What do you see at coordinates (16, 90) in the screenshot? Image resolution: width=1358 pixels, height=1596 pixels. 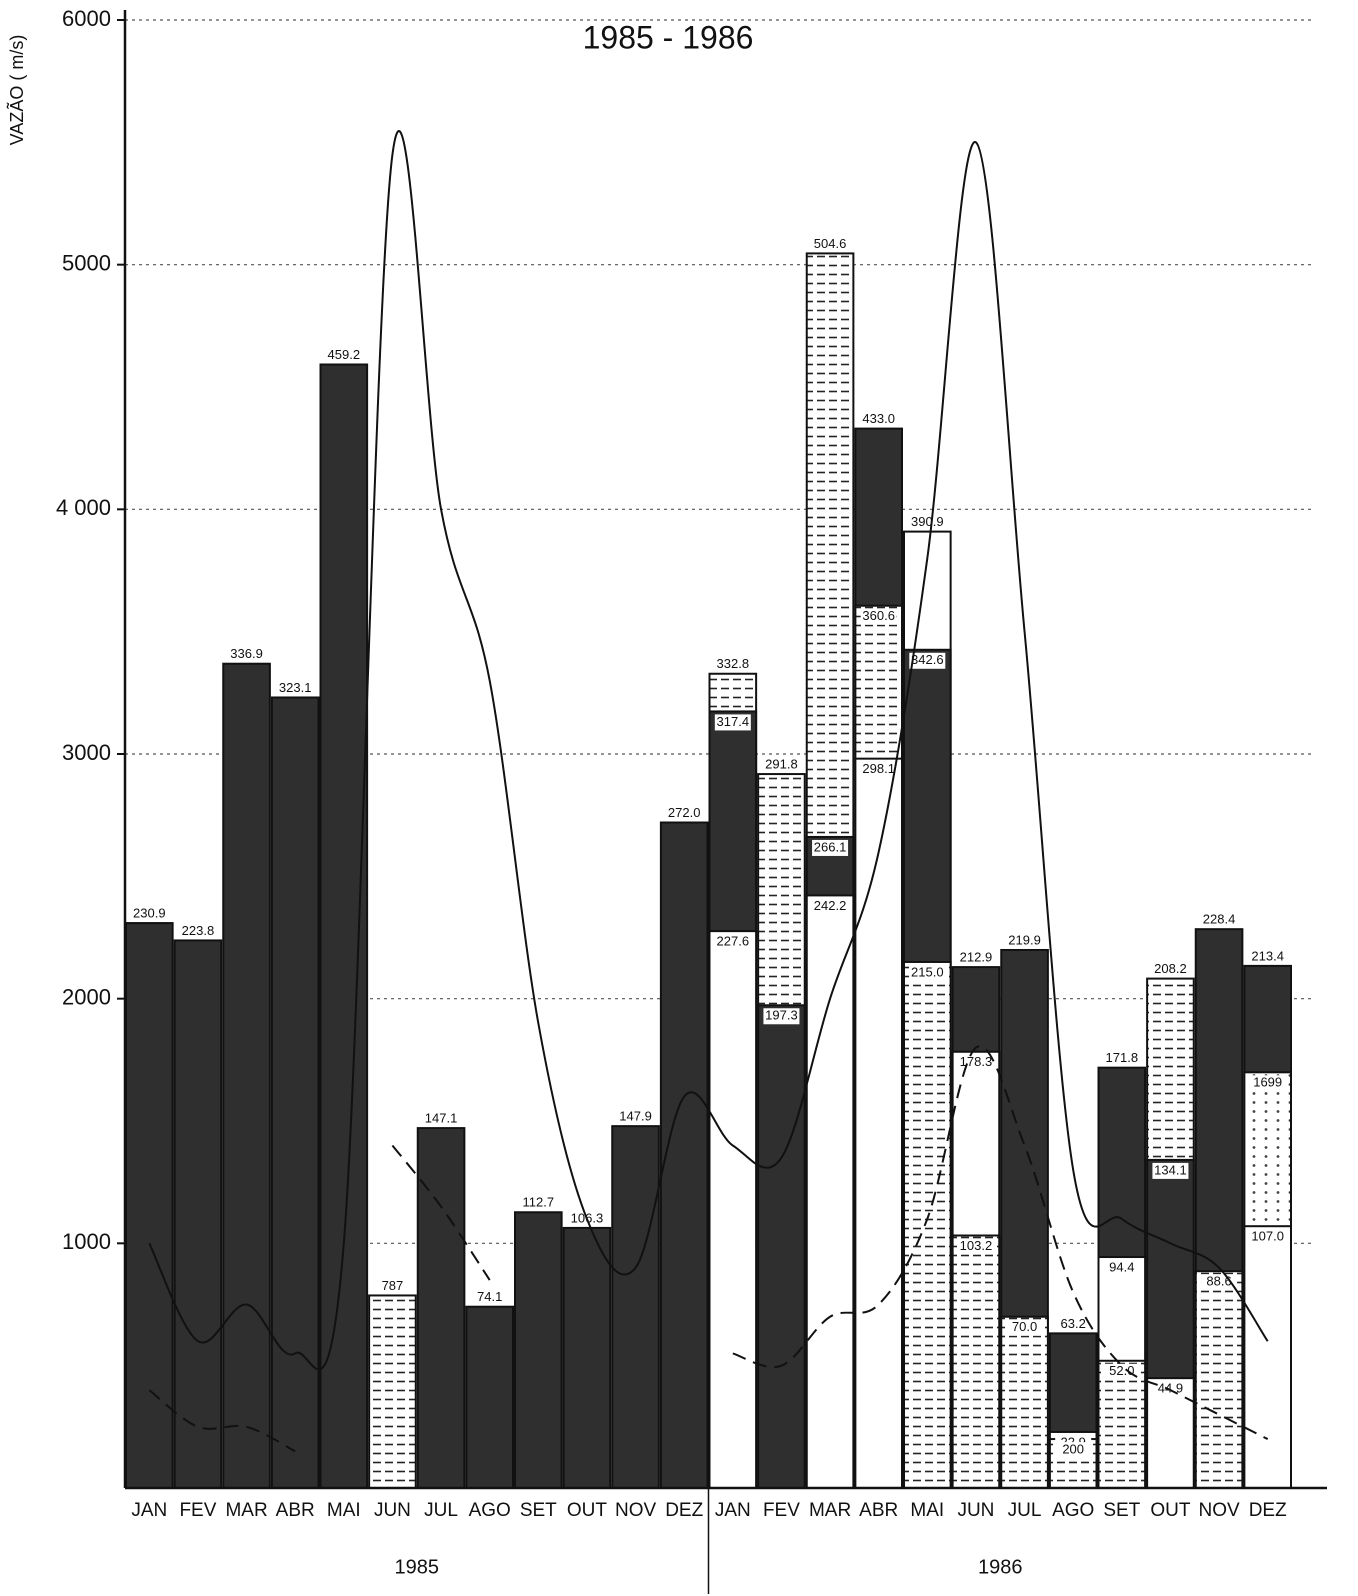 I see `y-axis-label: VAZÃO ( m/s)` at bounding box center [16, 90].